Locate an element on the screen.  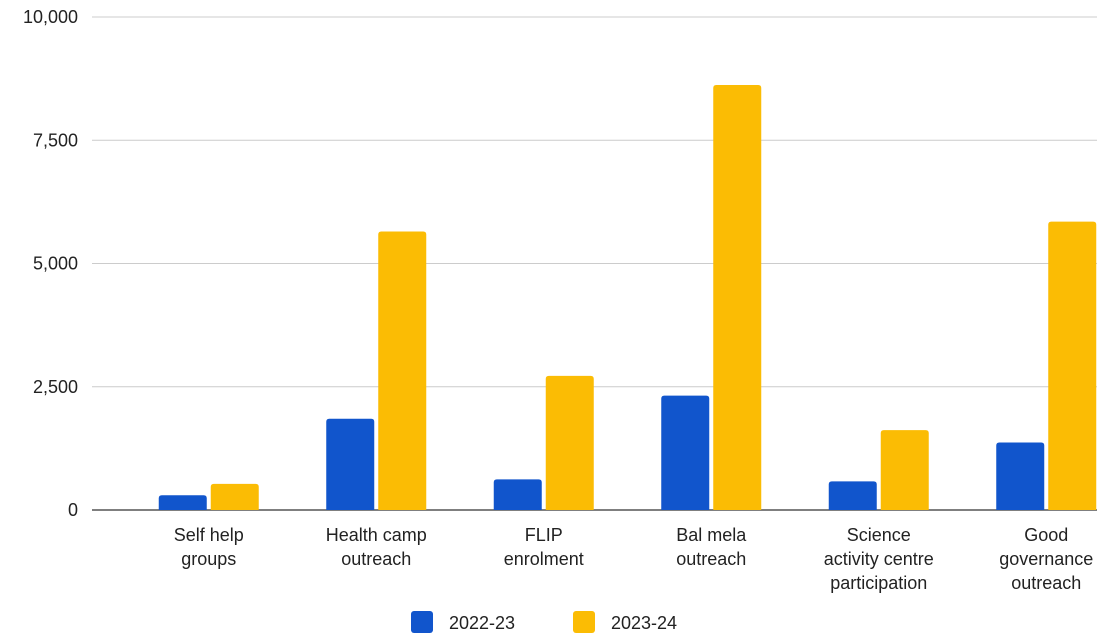
legend-label: 2022-23 is located at coordinates (482, 623).